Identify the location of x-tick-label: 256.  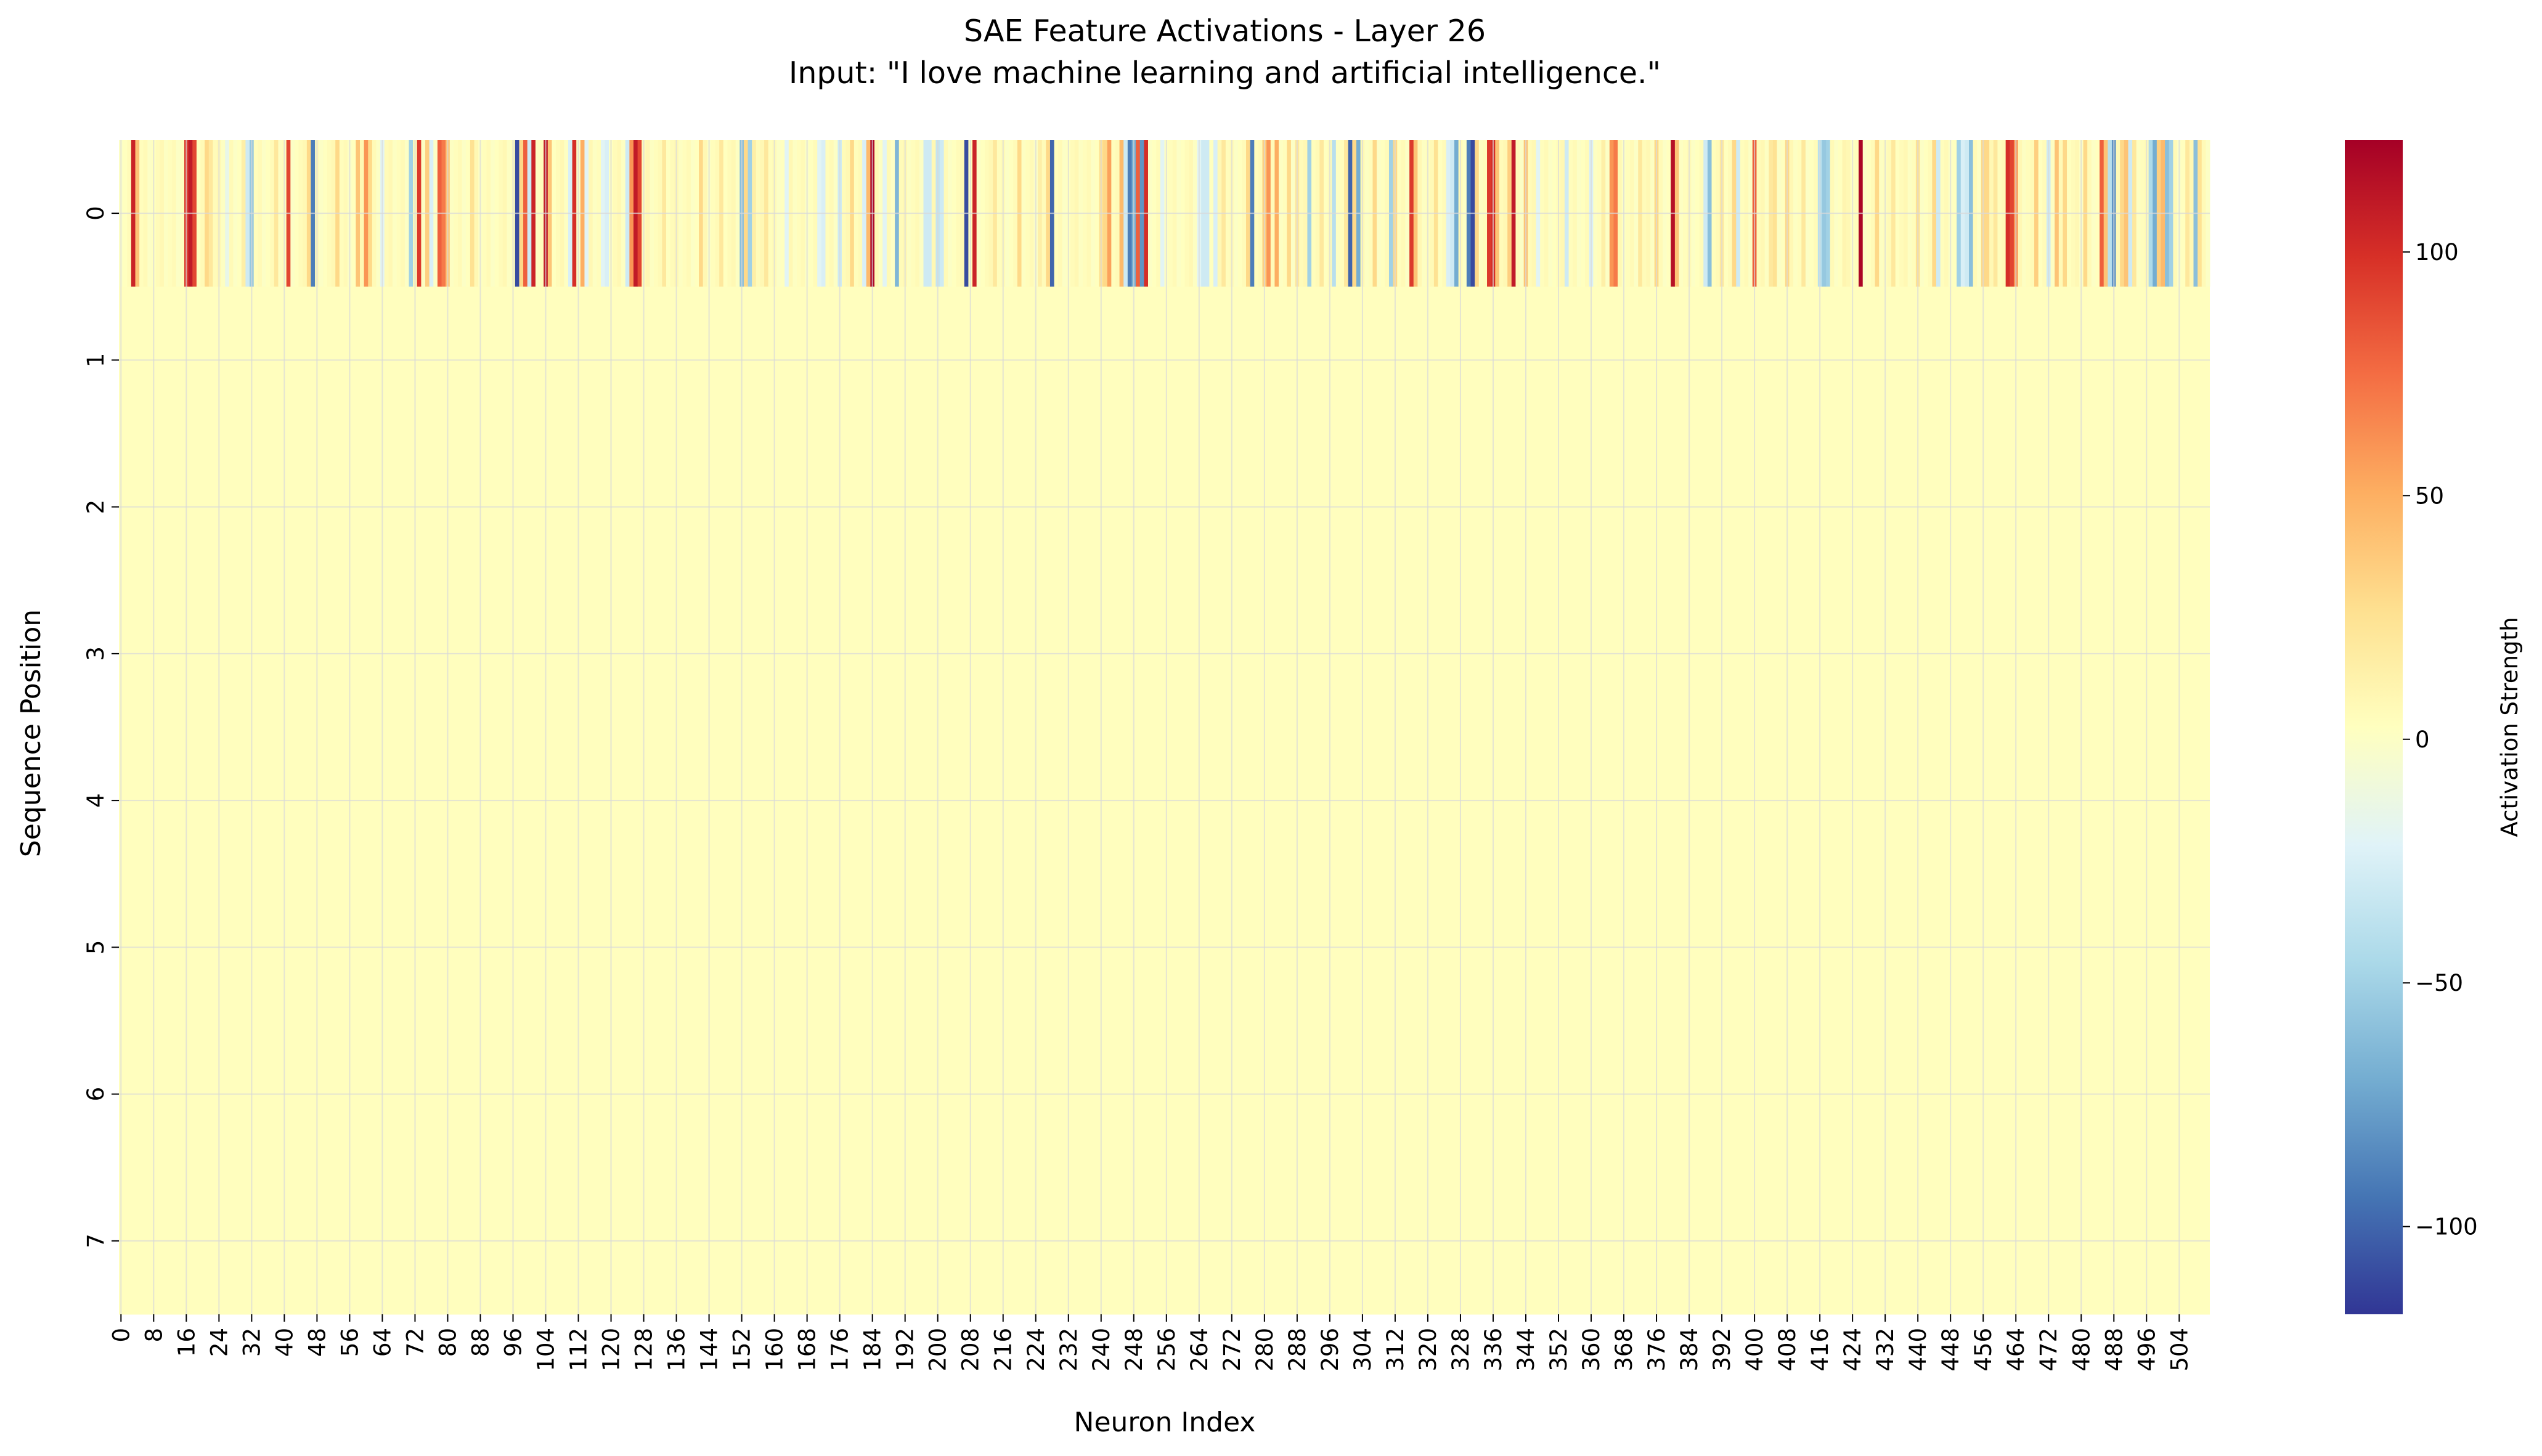
(1167, 1350).